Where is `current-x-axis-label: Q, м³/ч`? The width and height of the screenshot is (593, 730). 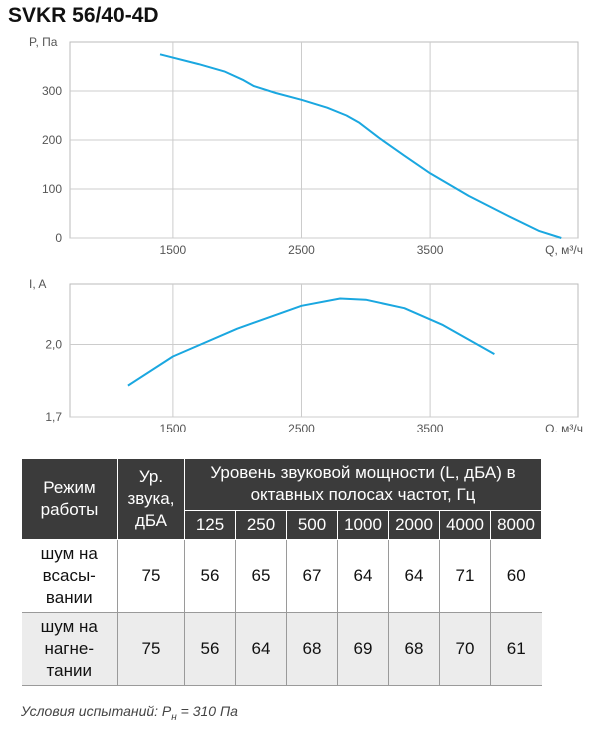 current-x-axis-label: Q, м³/ч is located at coordinates (564, 427).